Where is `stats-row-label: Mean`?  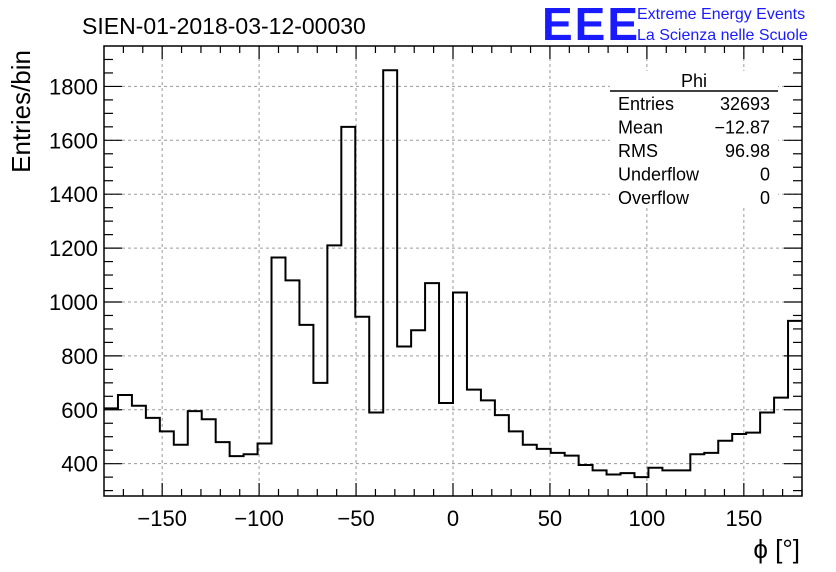
stats-row-label: Mean is located at coordinates (640, 128).